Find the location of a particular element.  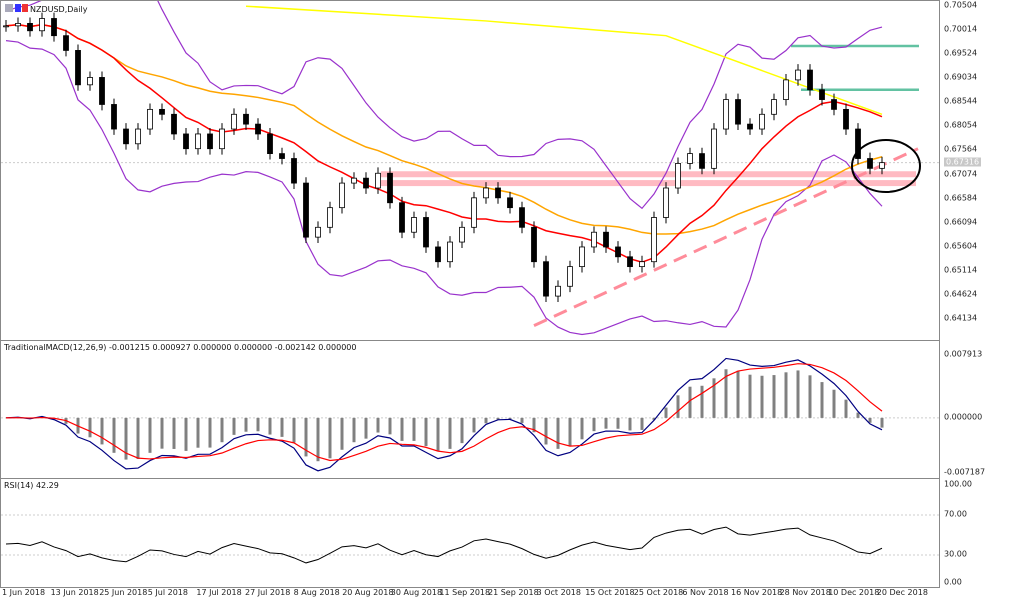

sell-icon is located at coordinates (25, 8).